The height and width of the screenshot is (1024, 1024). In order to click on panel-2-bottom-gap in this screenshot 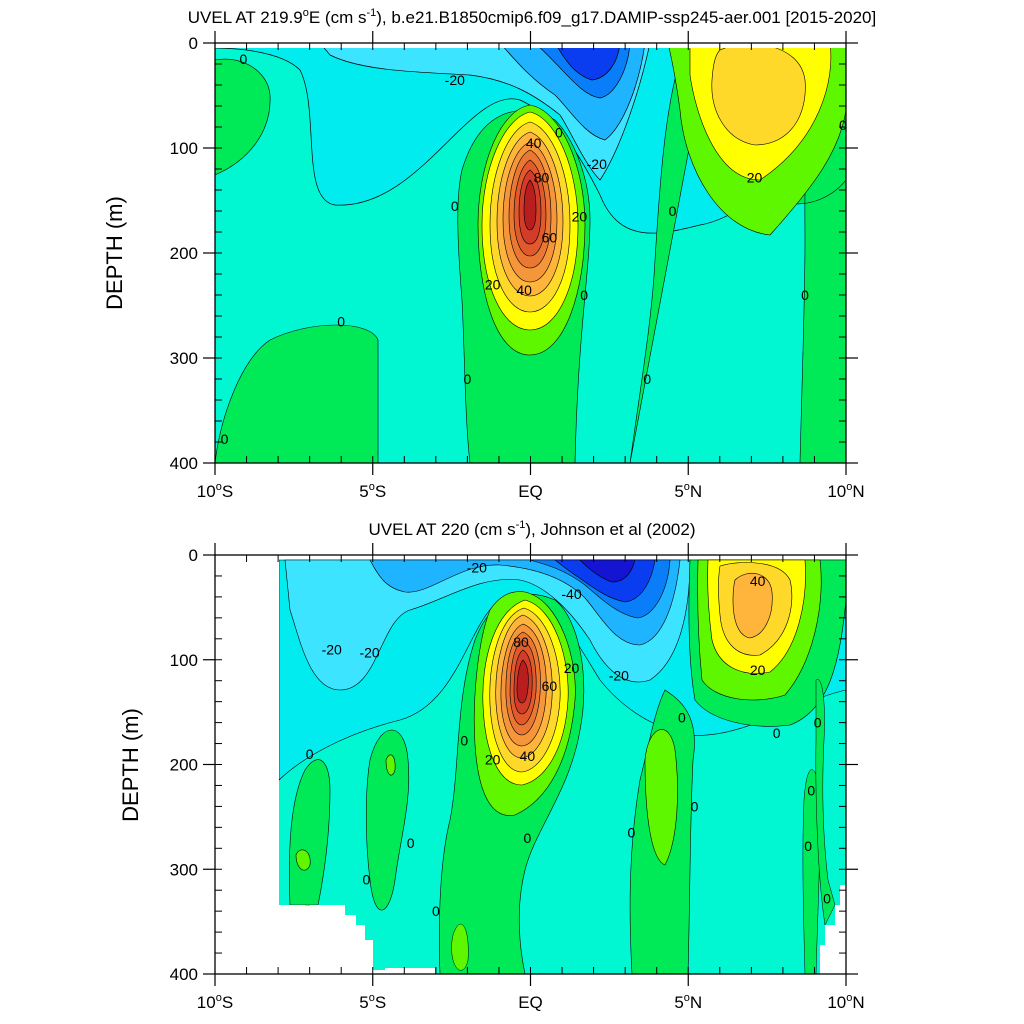, I will do `click(410, 971)`.